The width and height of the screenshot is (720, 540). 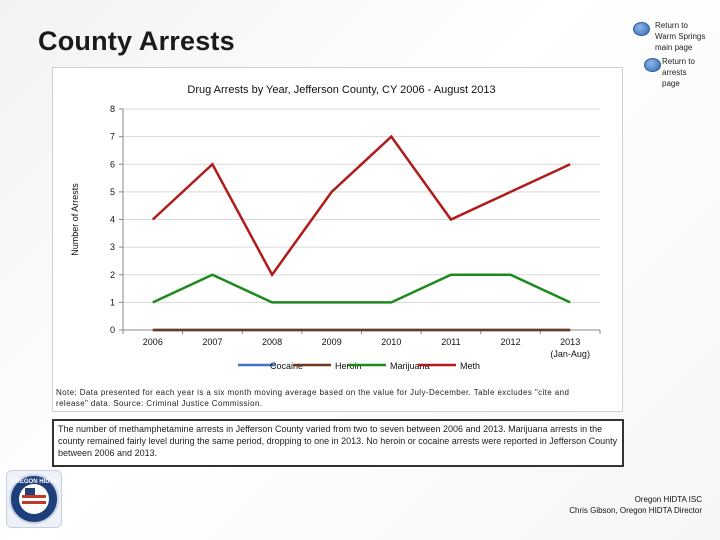 I want to click on x-tick-label: 2006, so click(x=153, y=342).